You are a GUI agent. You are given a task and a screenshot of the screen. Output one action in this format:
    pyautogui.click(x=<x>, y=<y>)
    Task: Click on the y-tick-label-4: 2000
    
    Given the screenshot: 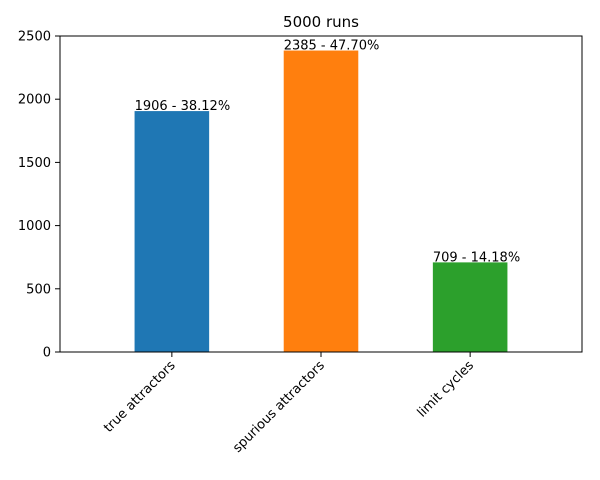 What is the action you would take?
    pyautogui.click(x=34, y=100)
    